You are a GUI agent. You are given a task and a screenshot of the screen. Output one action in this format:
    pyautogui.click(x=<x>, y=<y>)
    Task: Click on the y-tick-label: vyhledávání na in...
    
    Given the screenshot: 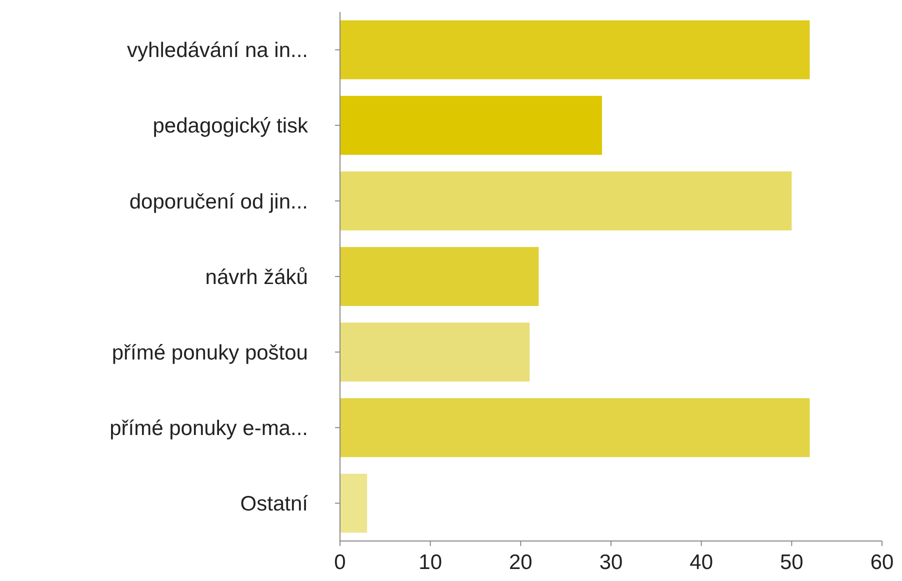 What is the action you would take?
    pyautogui.click(x=217, y=50)
    